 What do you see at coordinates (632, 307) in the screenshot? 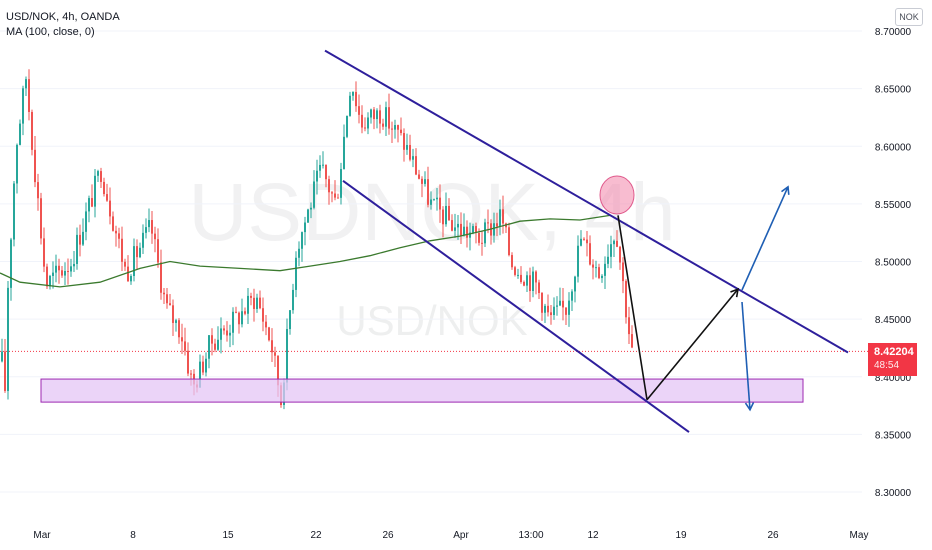
I see `projected-drop-line` at bounding box center [632, 307].